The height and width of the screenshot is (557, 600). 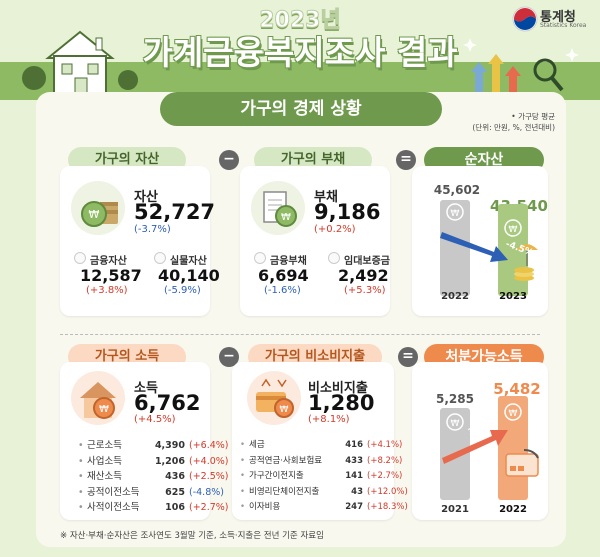 I want to click on assets-change: (-3.7%), so click(x=152, y=229).